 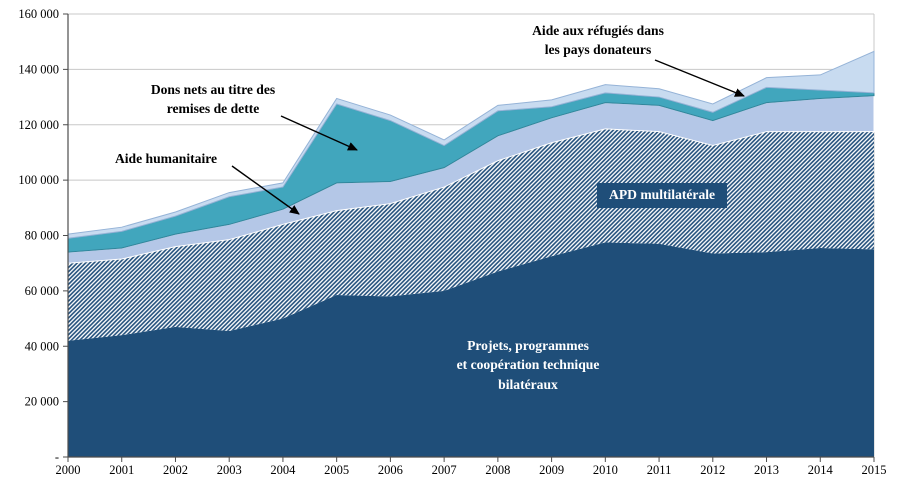 What do you see at coordinates (38, 69) in the screenshot?
I see `svg-text: 140 000` at bounding box center [38, 69].